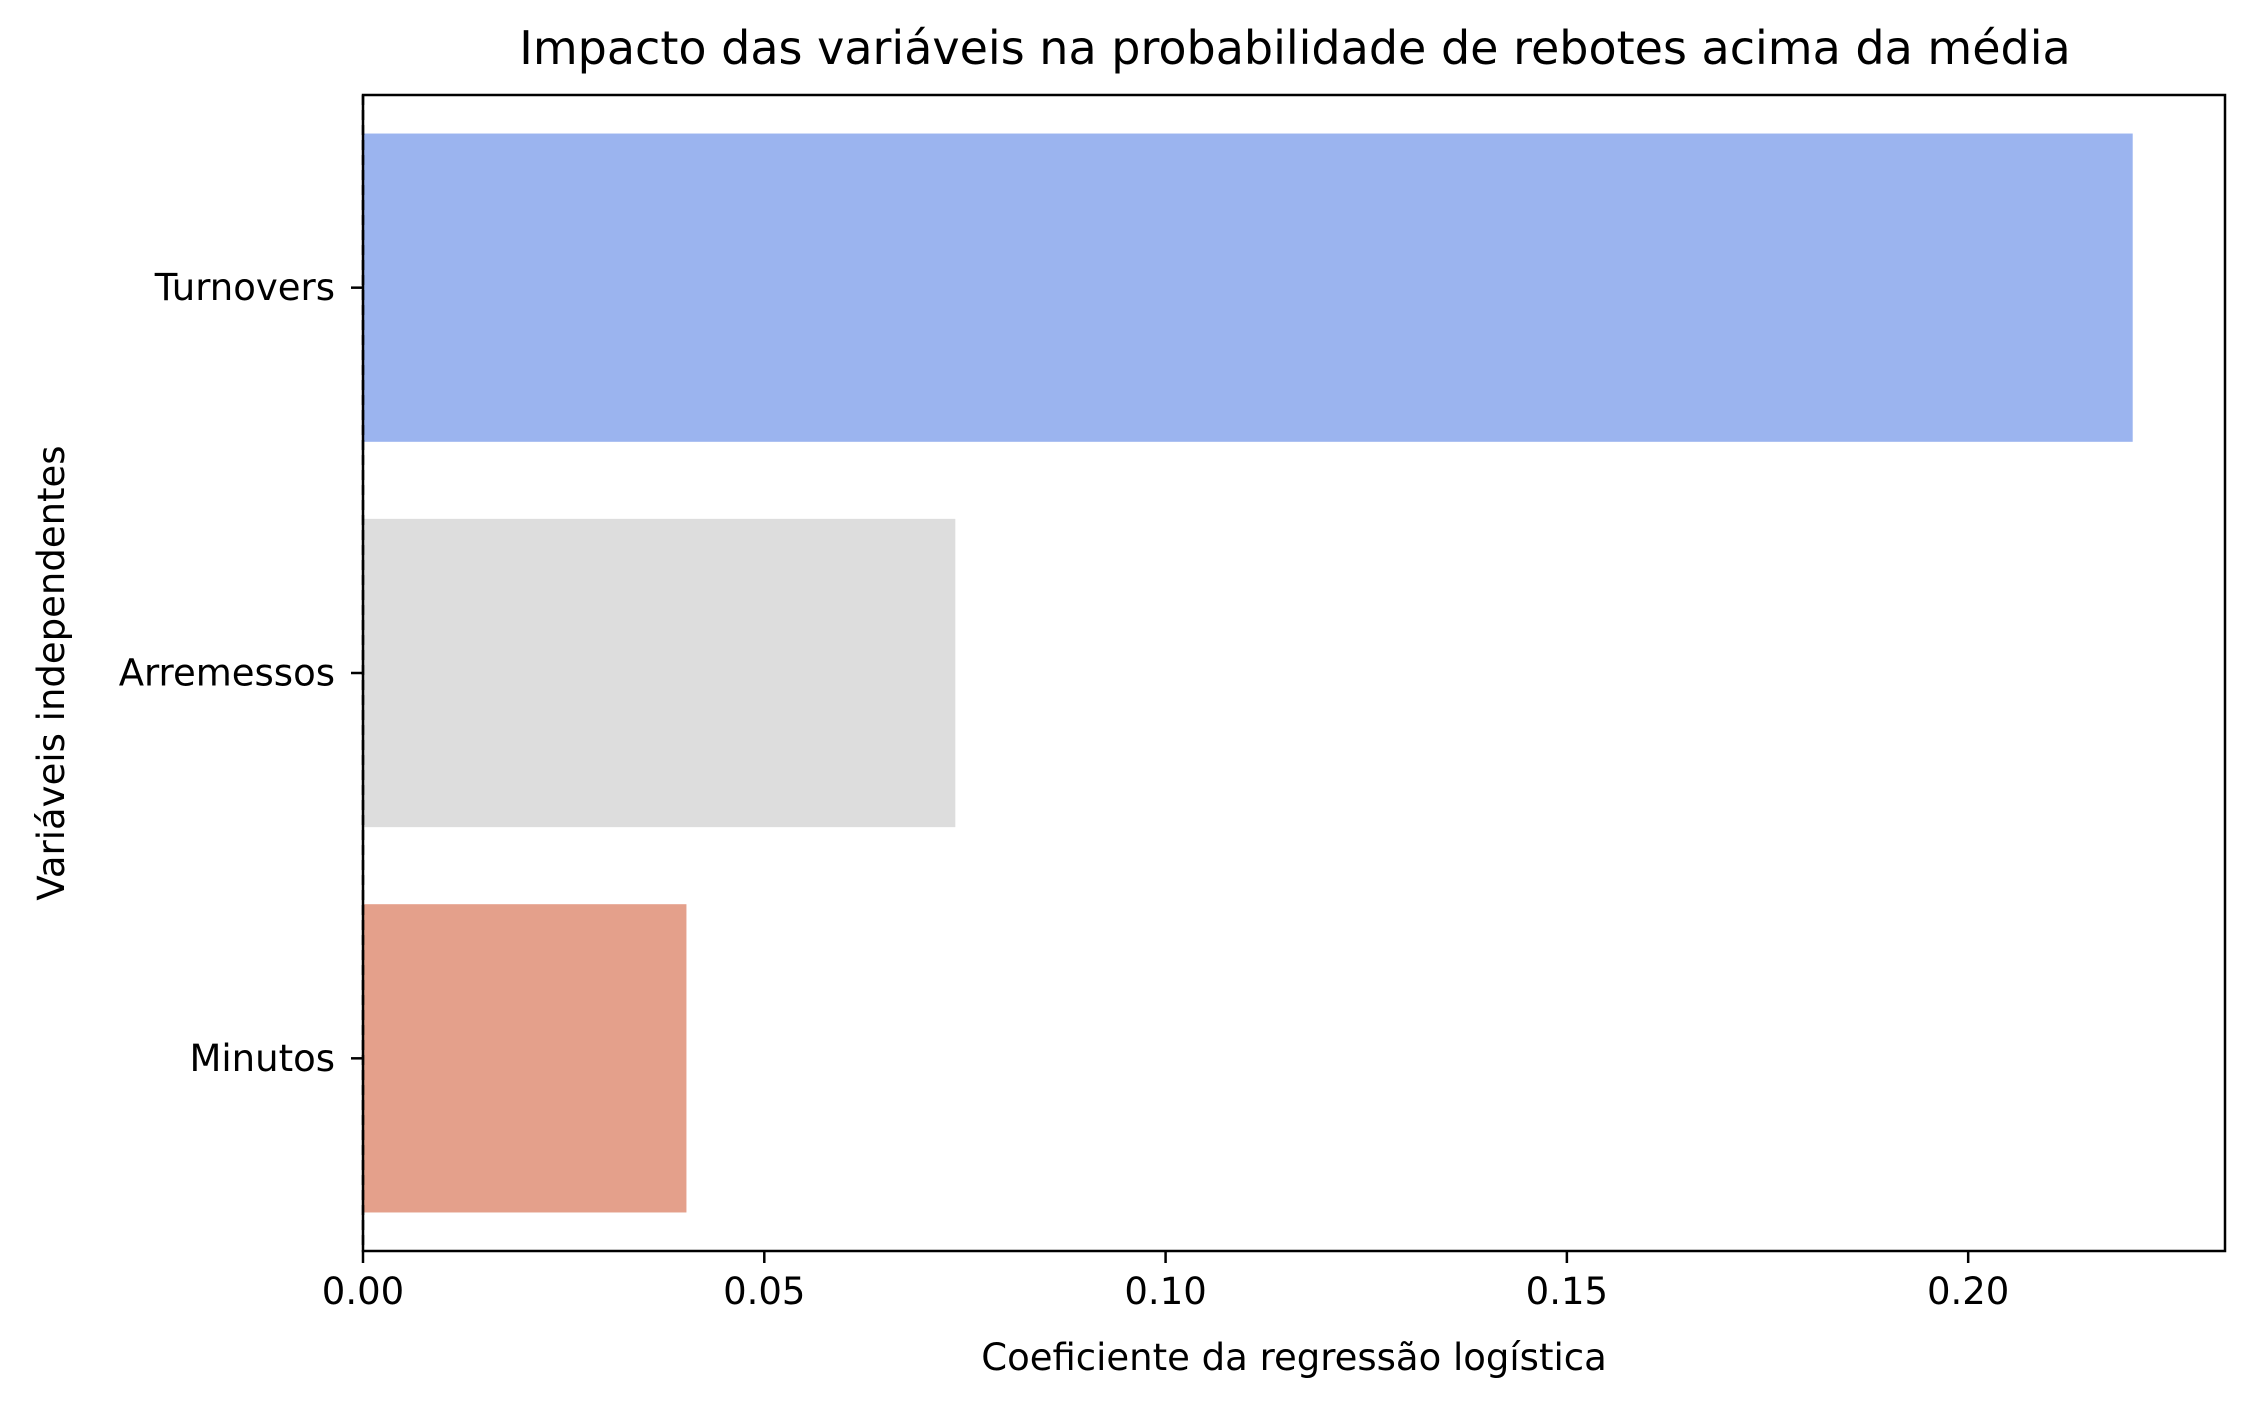  I want to click on x-tick-label: 0.15, so click(1567, 1291).